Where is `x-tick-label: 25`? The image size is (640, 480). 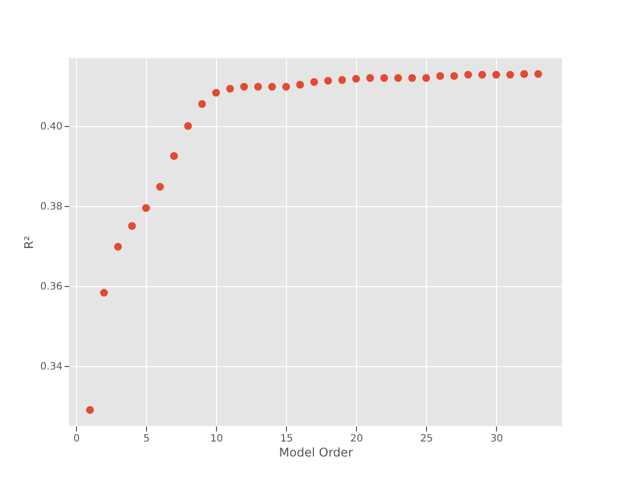 x-tick-label: 25 is located at coordinates (427, 439).